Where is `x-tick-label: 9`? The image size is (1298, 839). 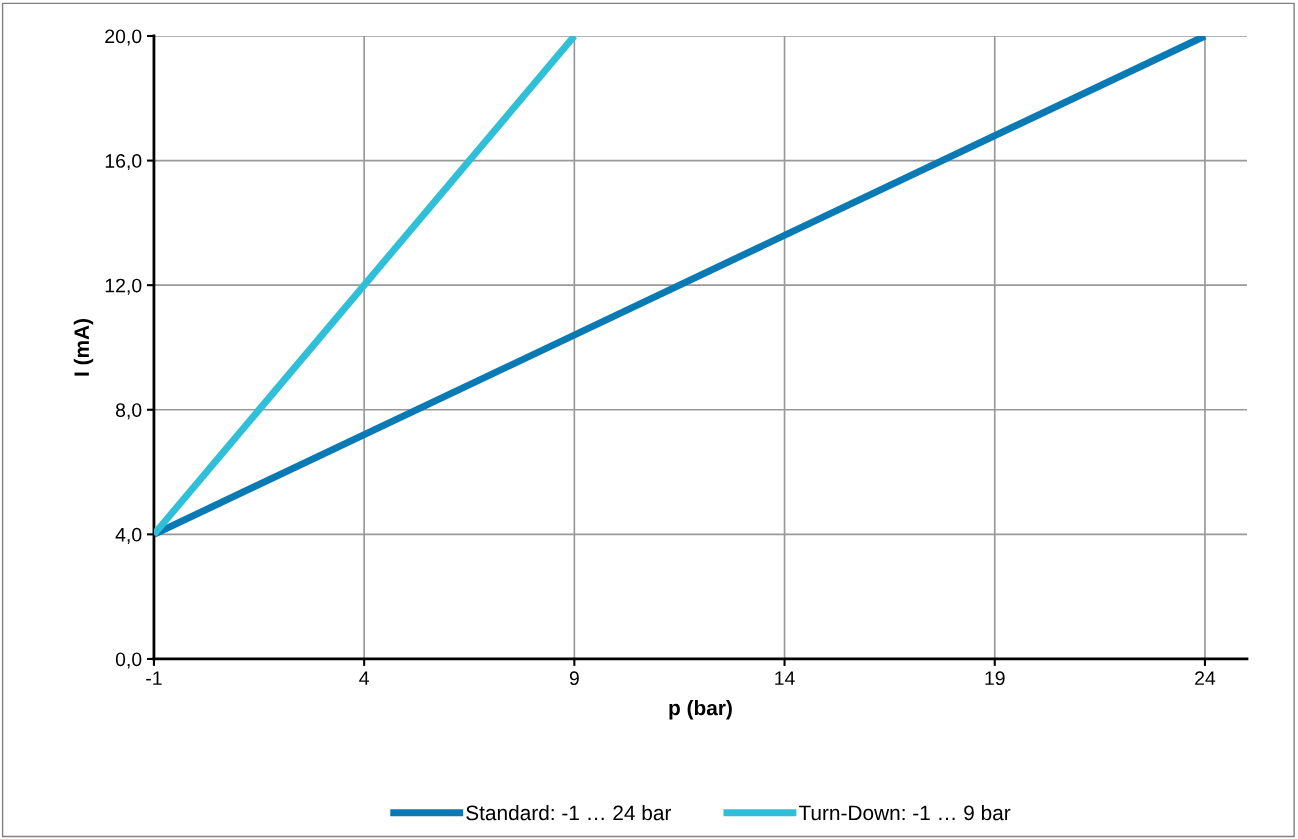 x-tick-label: 9 is located at coordinates (574, 678).